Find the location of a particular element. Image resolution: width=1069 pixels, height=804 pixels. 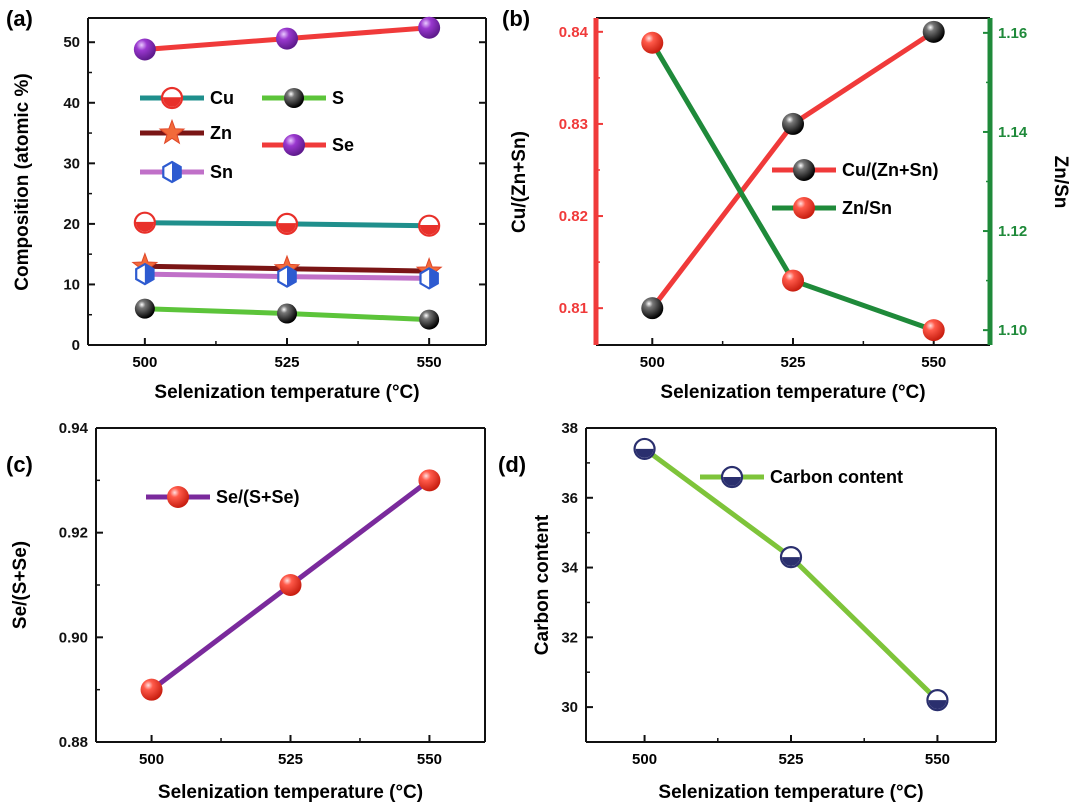

y-tick-label: 1.16 is located at coordinates (1012, 33).